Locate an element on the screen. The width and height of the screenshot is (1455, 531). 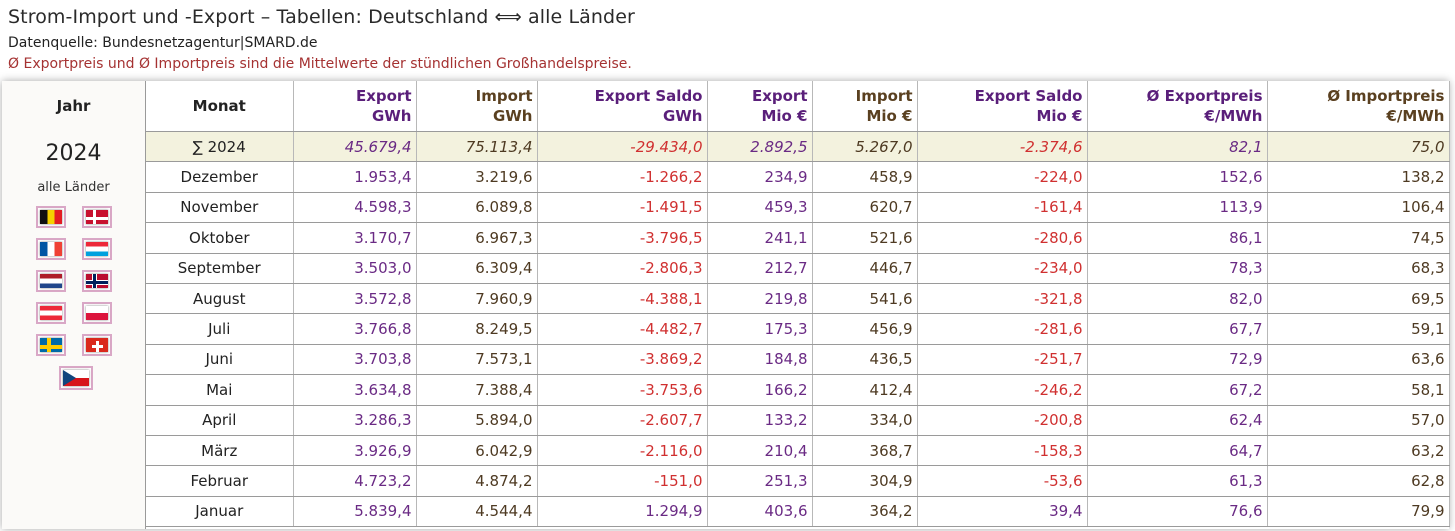
cell-export-preis: 82,0 is located at coordinates (1177, 299).